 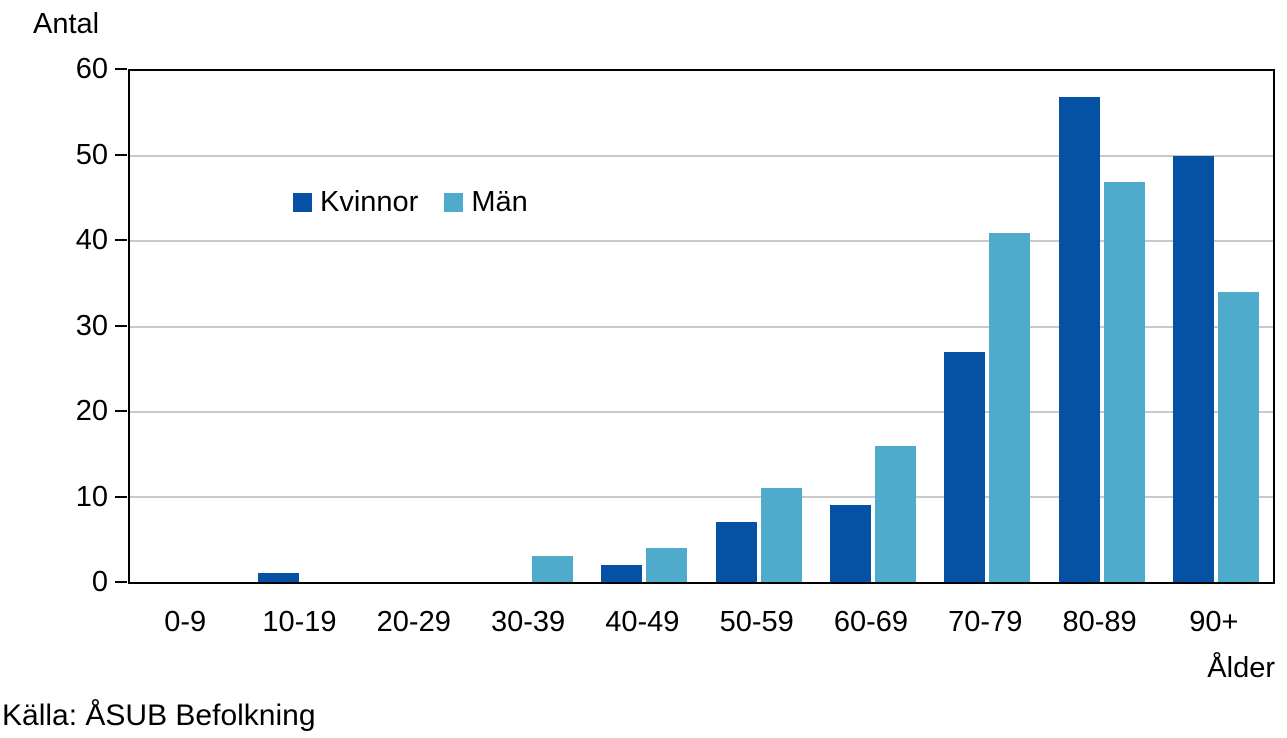 I want to click on bar-män-90+, so click(x=1238, y=437).